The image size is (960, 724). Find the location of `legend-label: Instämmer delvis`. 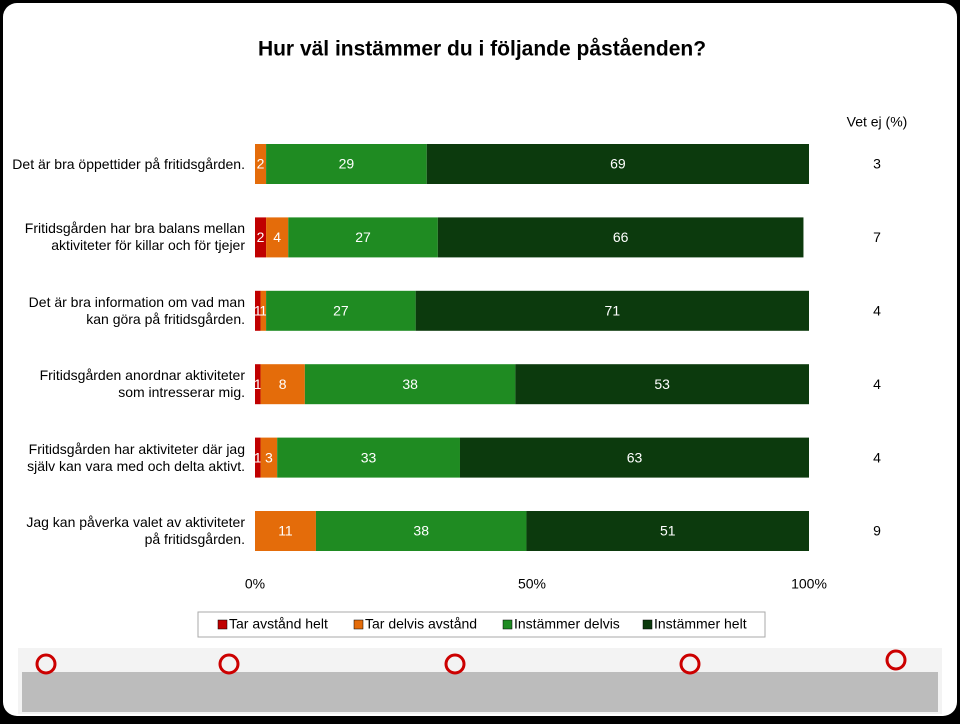

legend-label: Instämmer delvis is located at coordinates (567, 624).